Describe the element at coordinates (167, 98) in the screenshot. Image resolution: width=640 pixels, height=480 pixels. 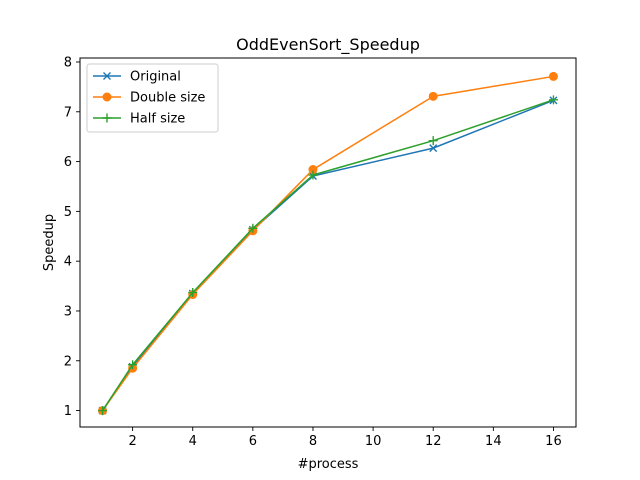
I see `legend-label-double-size: Double size` at that location.